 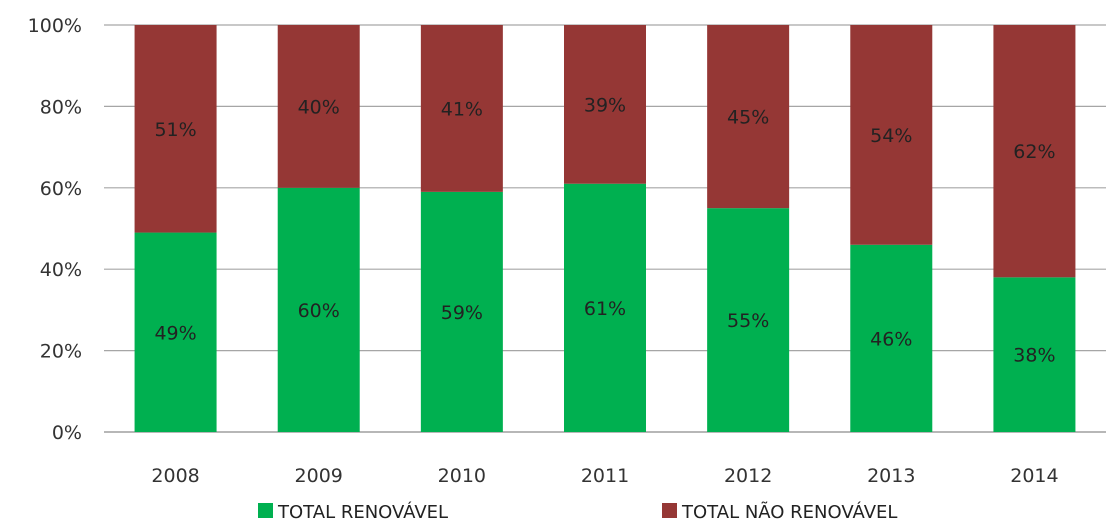 I want to click on y-tick-label: 20%, so click(x=61, y=352).